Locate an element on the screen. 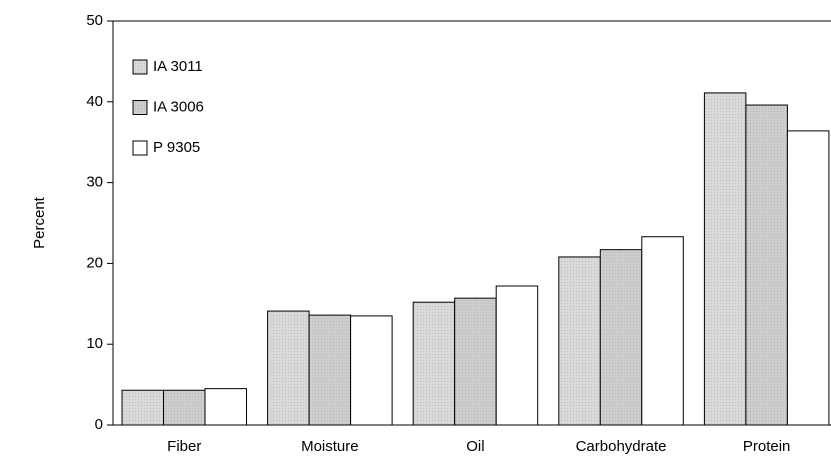  y-axis-label: Percent is located at coordinates (39, 222).